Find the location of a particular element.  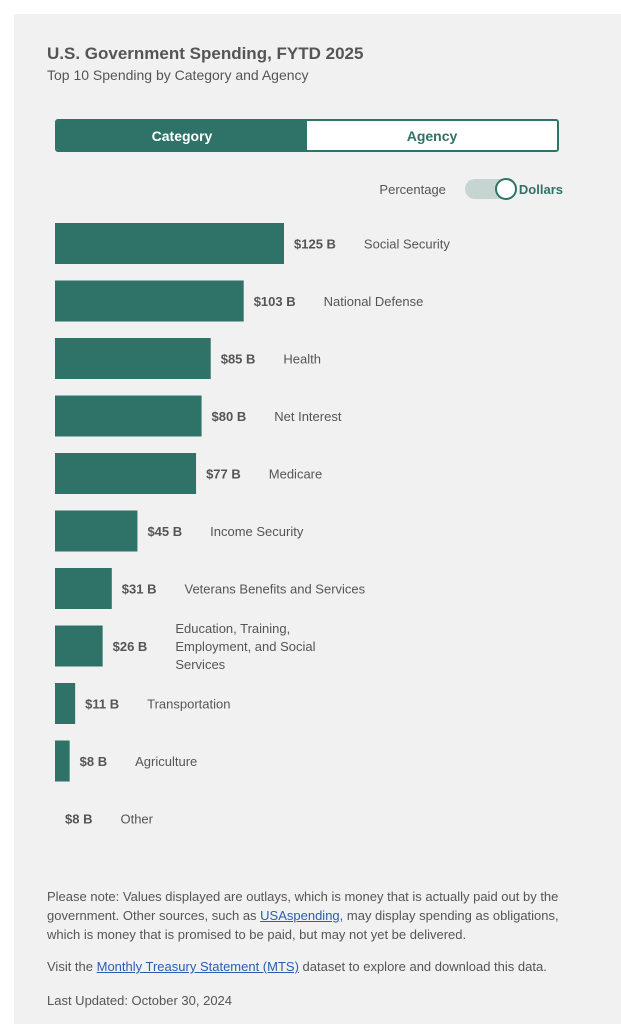

category-label-0: Social Security is located at coordinates (407, 244).